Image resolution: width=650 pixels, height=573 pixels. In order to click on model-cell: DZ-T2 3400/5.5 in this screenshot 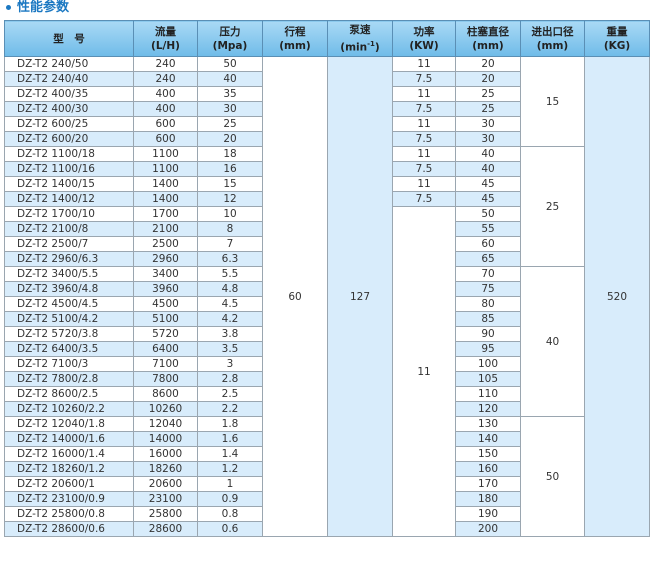, I will do `click(69, 274)`.